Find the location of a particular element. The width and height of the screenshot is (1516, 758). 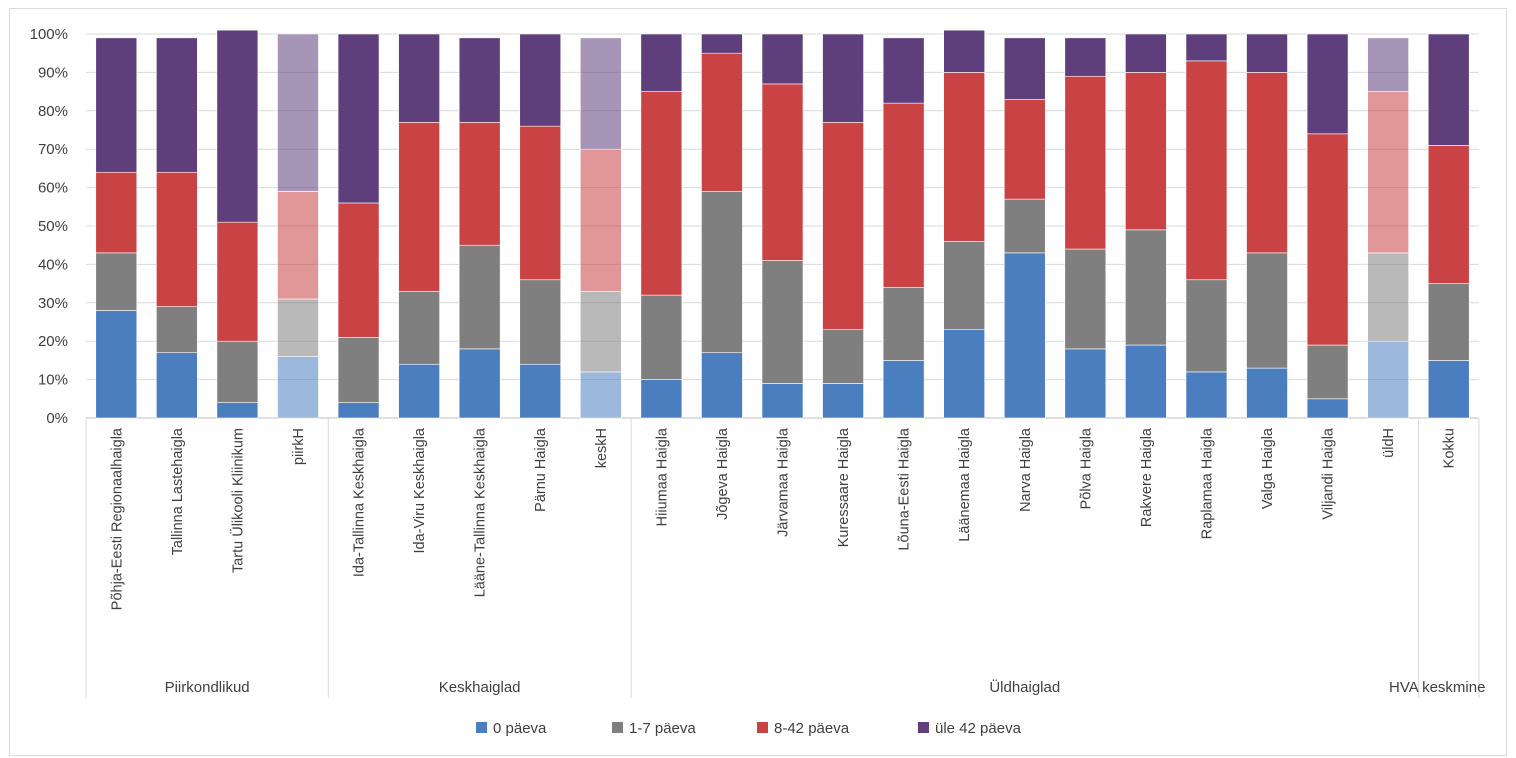

category-label-16: Põlva Haigla is located at coordinates (1086, 468).